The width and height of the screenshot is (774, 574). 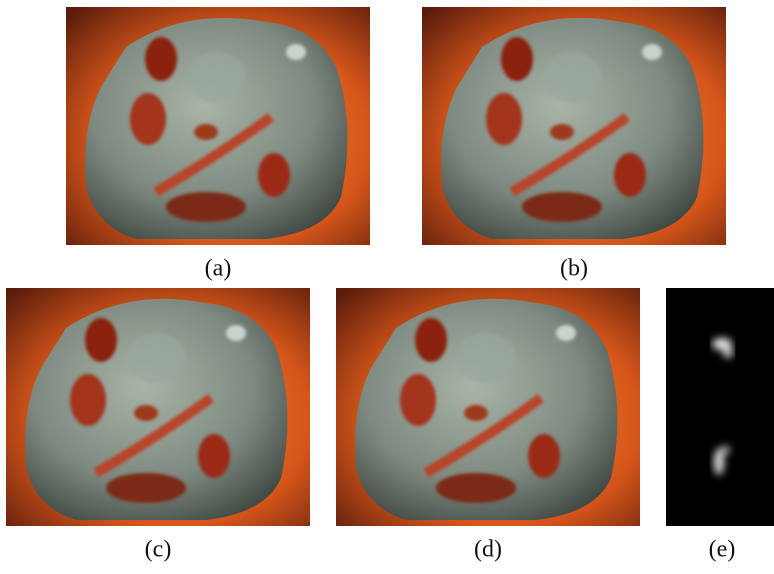 What do you see at coordinates (158, 550) in the screenshot?
I see `panel-label: (c)` at bounding box center [158, 550].